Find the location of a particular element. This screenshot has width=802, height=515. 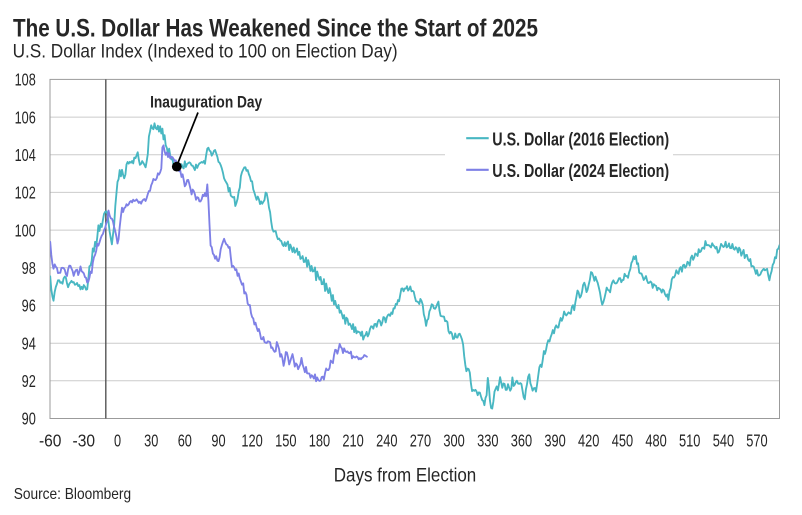

svg-text: 100 is located at coordinates (25, 230).